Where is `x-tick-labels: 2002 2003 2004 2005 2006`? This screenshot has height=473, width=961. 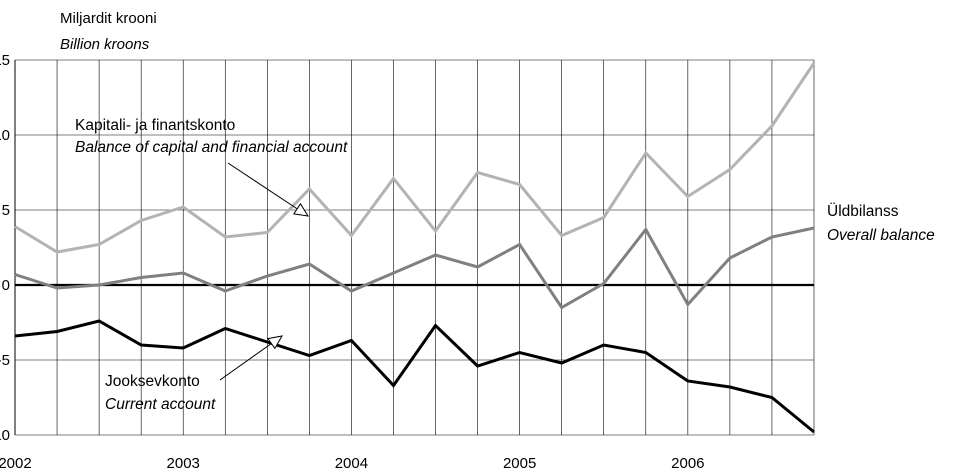
x-tick-labels: 2002 2003 2004 2005 2006 is located at coordinates (352, 463).